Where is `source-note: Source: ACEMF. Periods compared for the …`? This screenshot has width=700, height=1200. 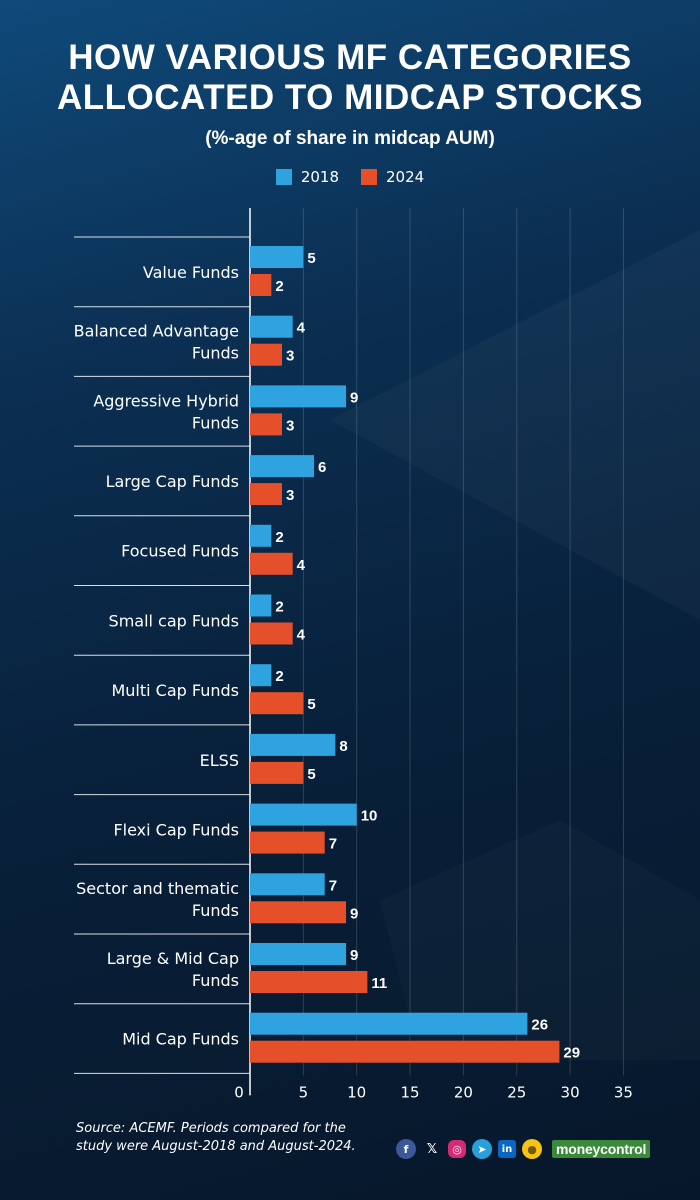
source-note: Source: ACEMF. Periods compared for the … is located at coordinates (236, 1138).